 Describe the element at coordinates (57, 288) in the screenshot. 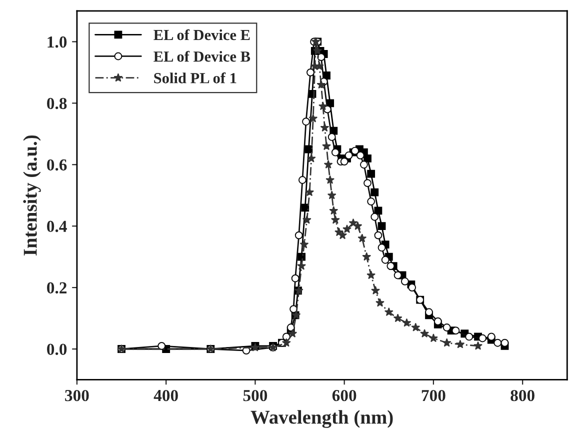

I see `y-tick-label: 0.2` at that location.